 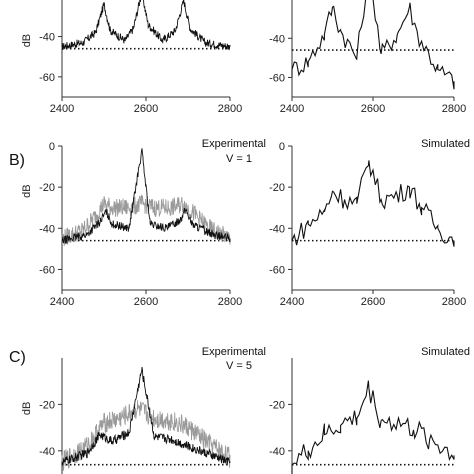 I want to click on panel-C-exp: -20 -40 dB, so click(x=126, y=416).